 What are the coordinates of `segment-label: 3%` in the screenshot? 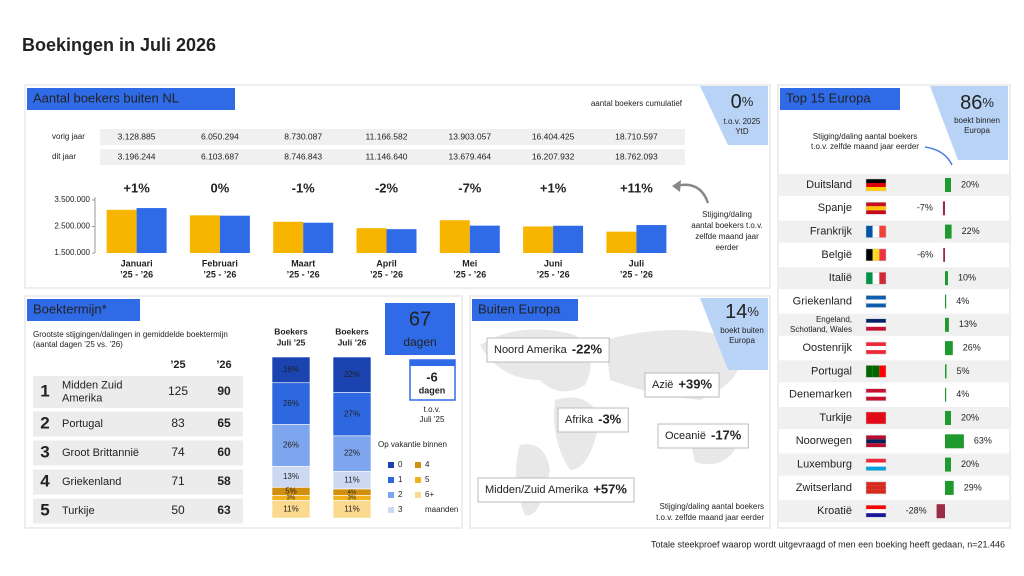 It's located at (352, 498).